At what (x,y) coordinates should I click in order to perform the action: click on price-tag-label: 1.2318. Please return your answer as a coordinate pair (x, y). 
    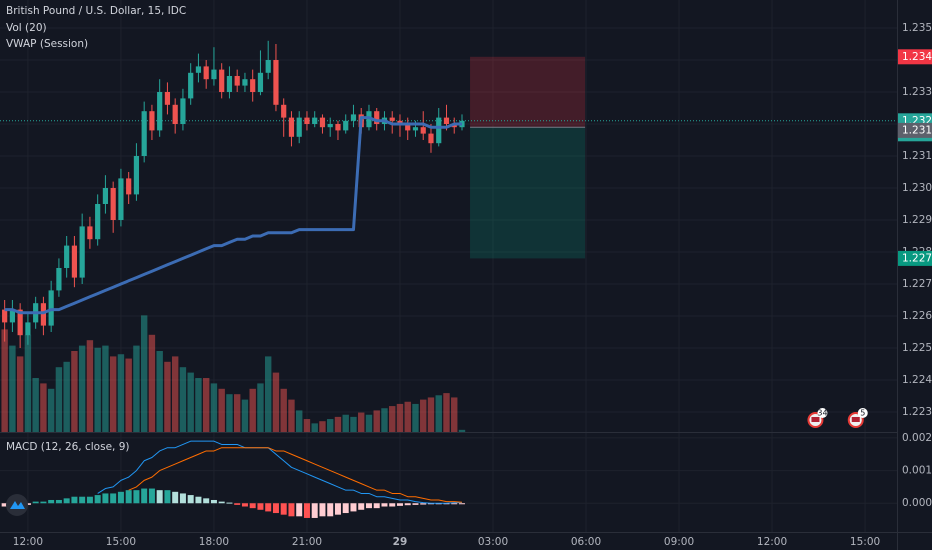
    Looking at the image, I should click on (917, 130).